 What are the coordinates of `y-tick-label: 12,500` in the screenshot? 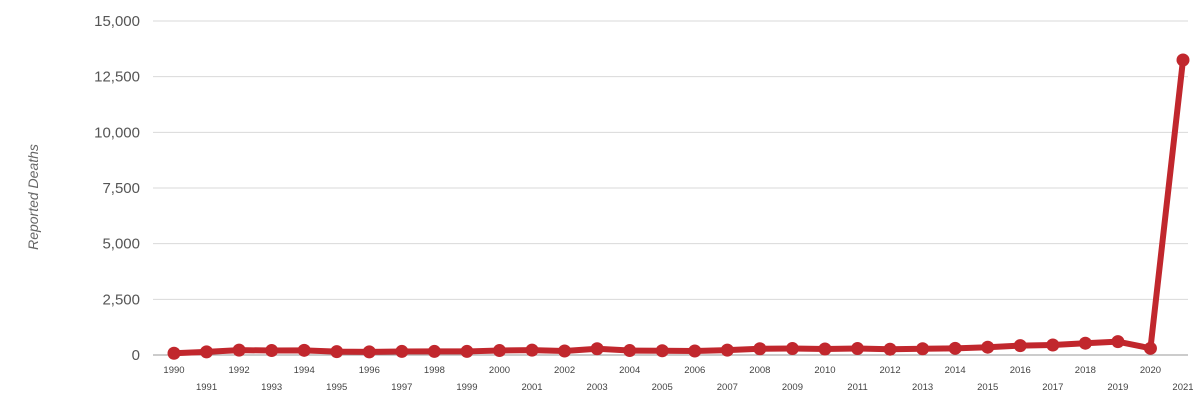 It's located at (117, 77).